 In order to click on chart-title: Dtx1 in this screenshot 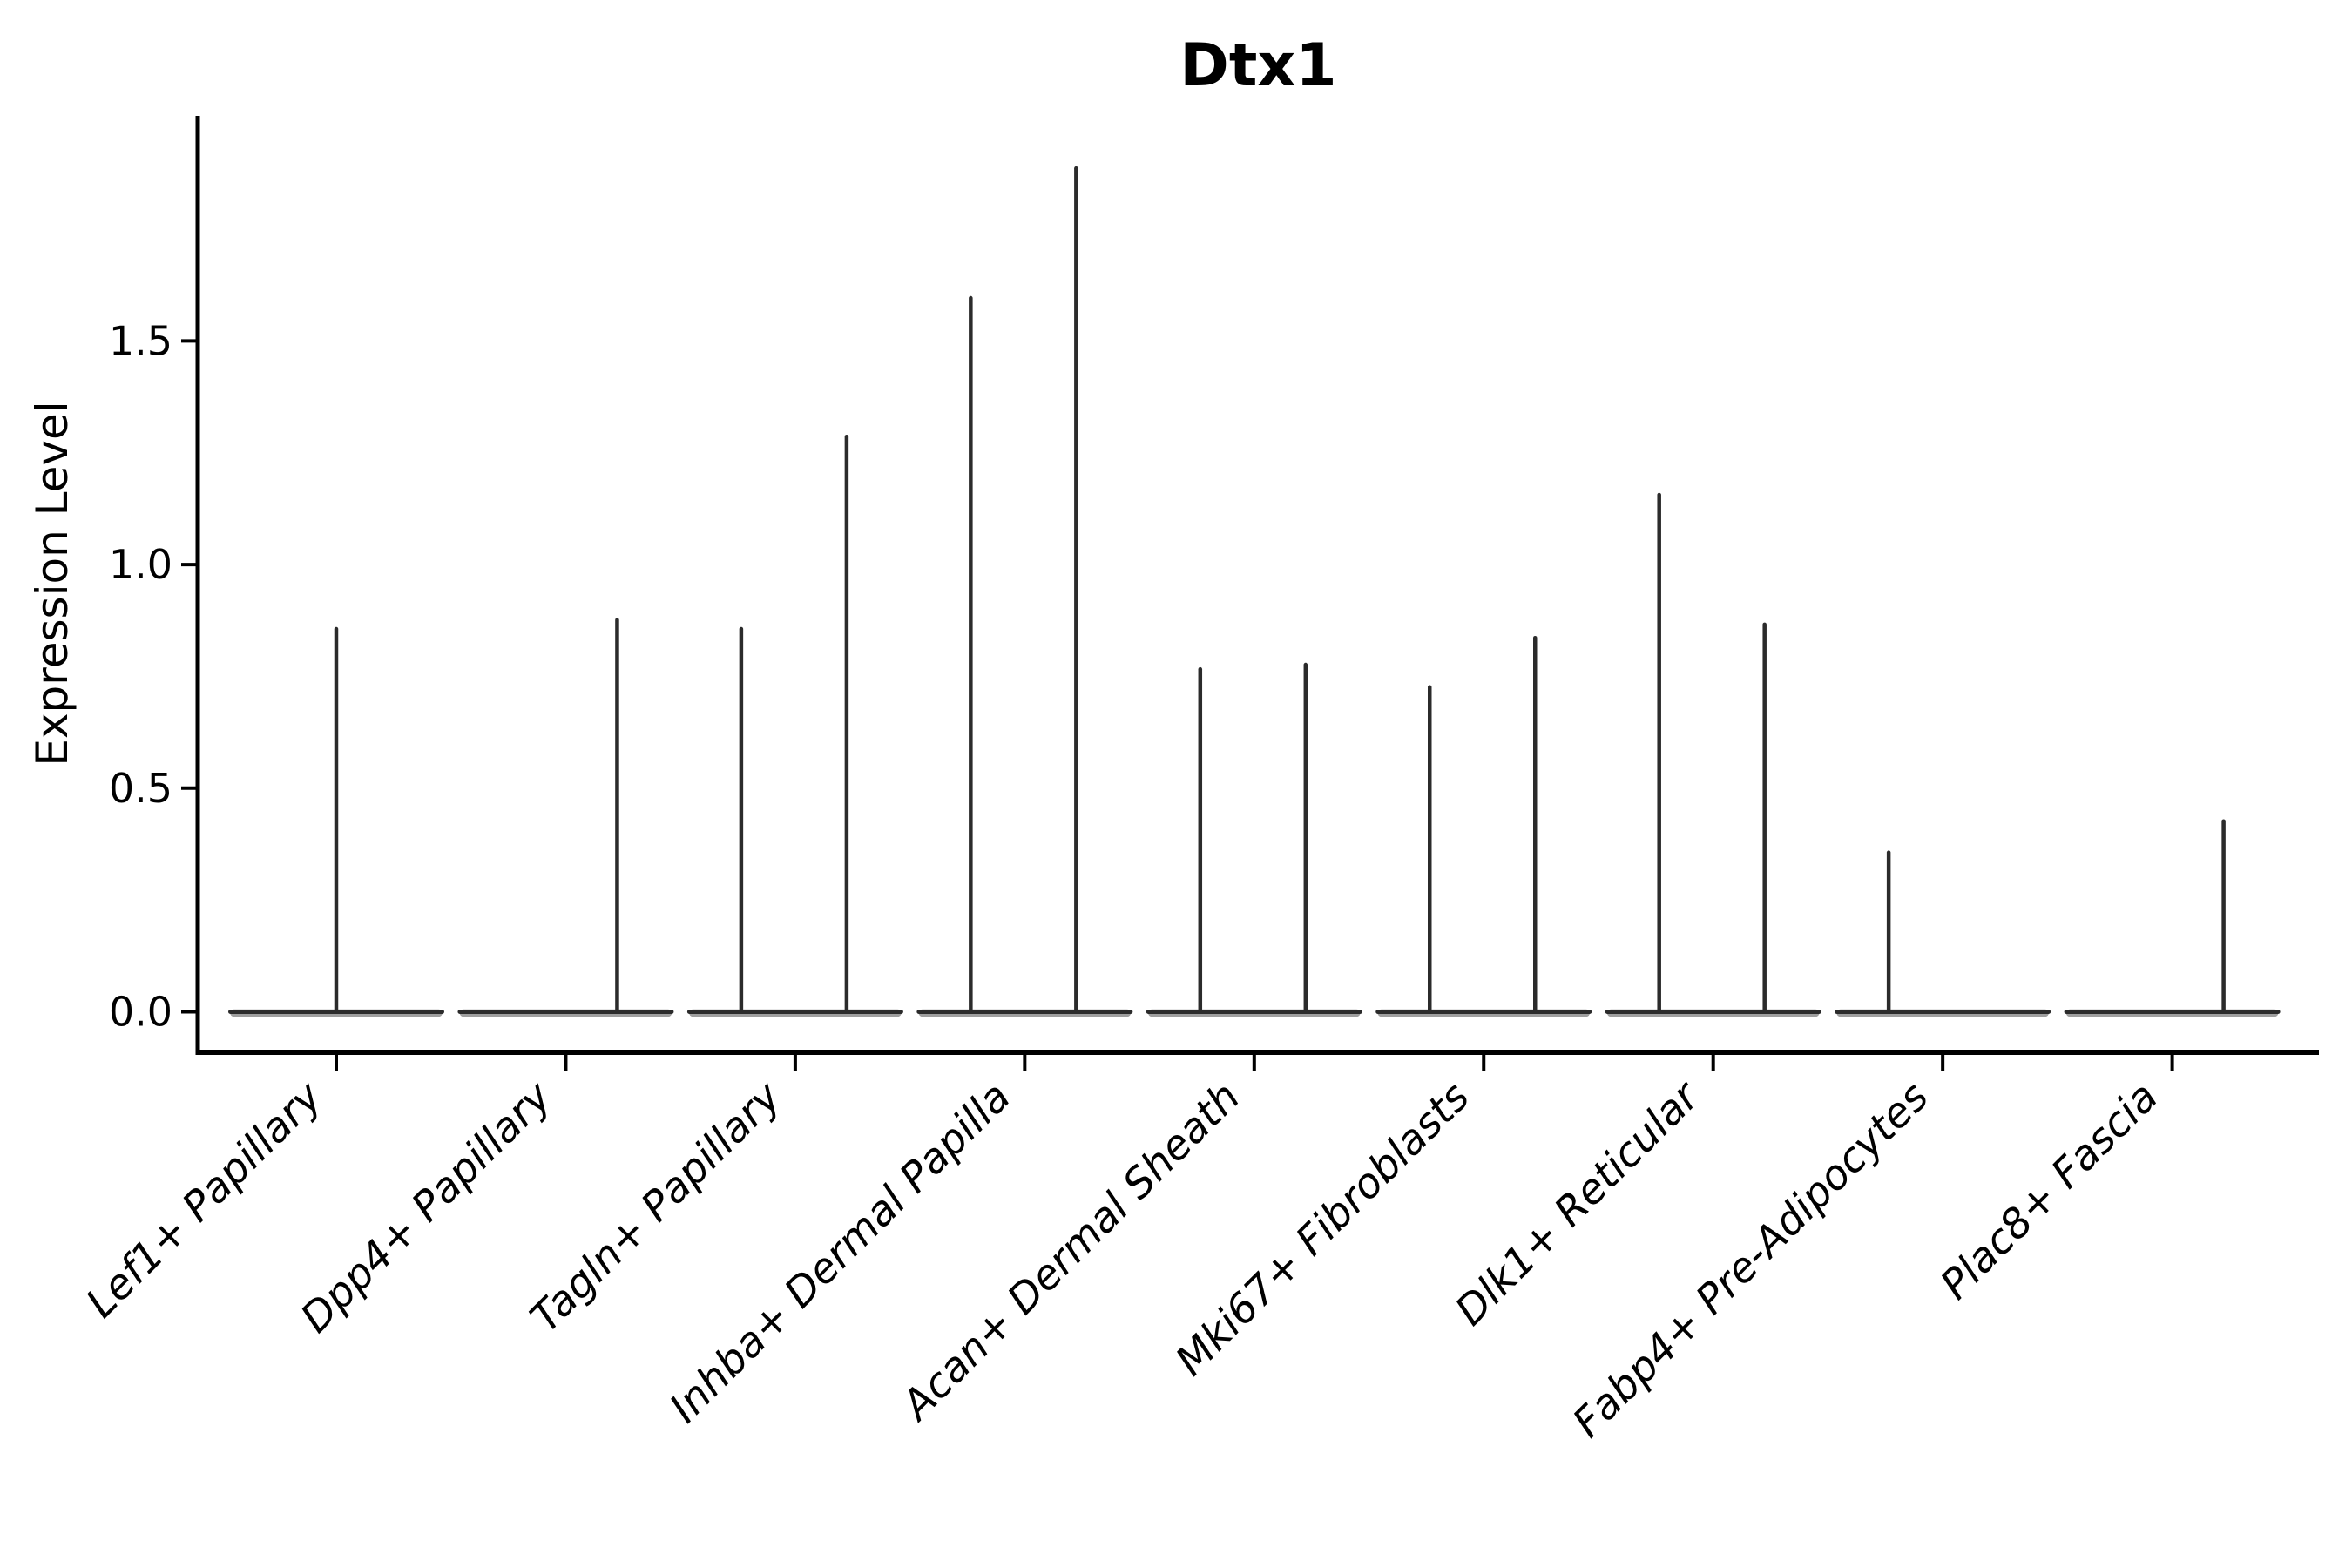, I will do `click(1258, 66)`.